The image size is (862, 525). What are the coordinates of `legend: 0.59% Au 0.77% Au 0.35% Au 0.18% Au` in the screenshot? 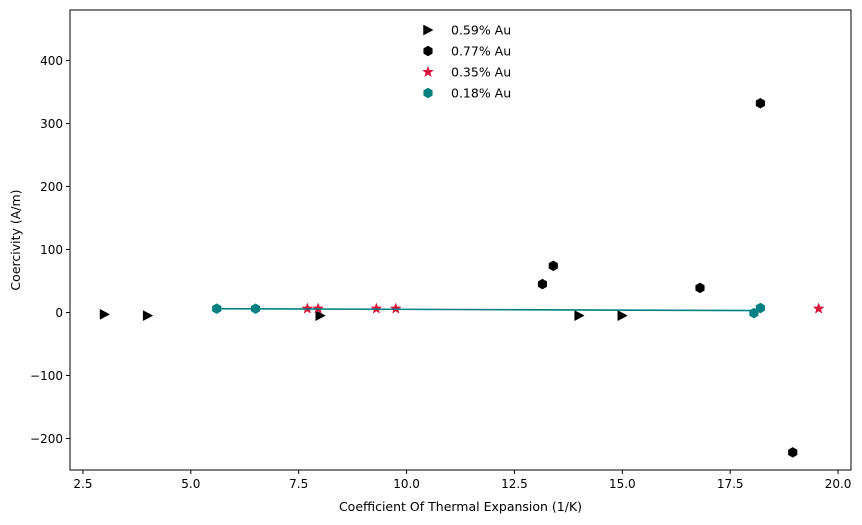 It's located at (466, 62).